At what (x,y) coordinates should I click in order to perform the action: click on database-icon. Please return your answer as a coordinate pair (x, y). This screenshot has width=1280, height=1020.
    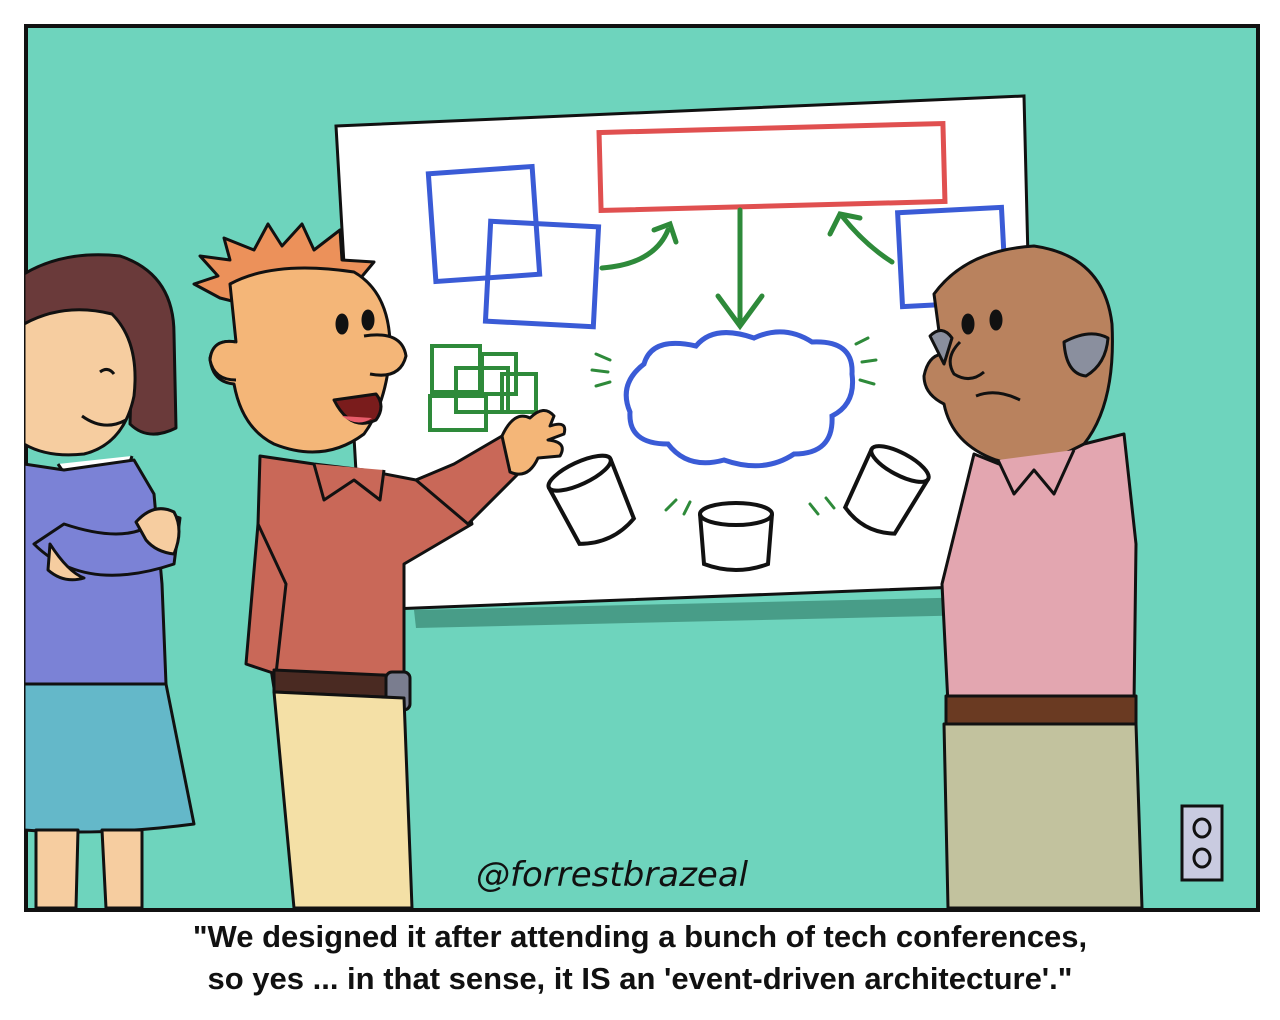
    Looking at the image, I should click on (738, 508).